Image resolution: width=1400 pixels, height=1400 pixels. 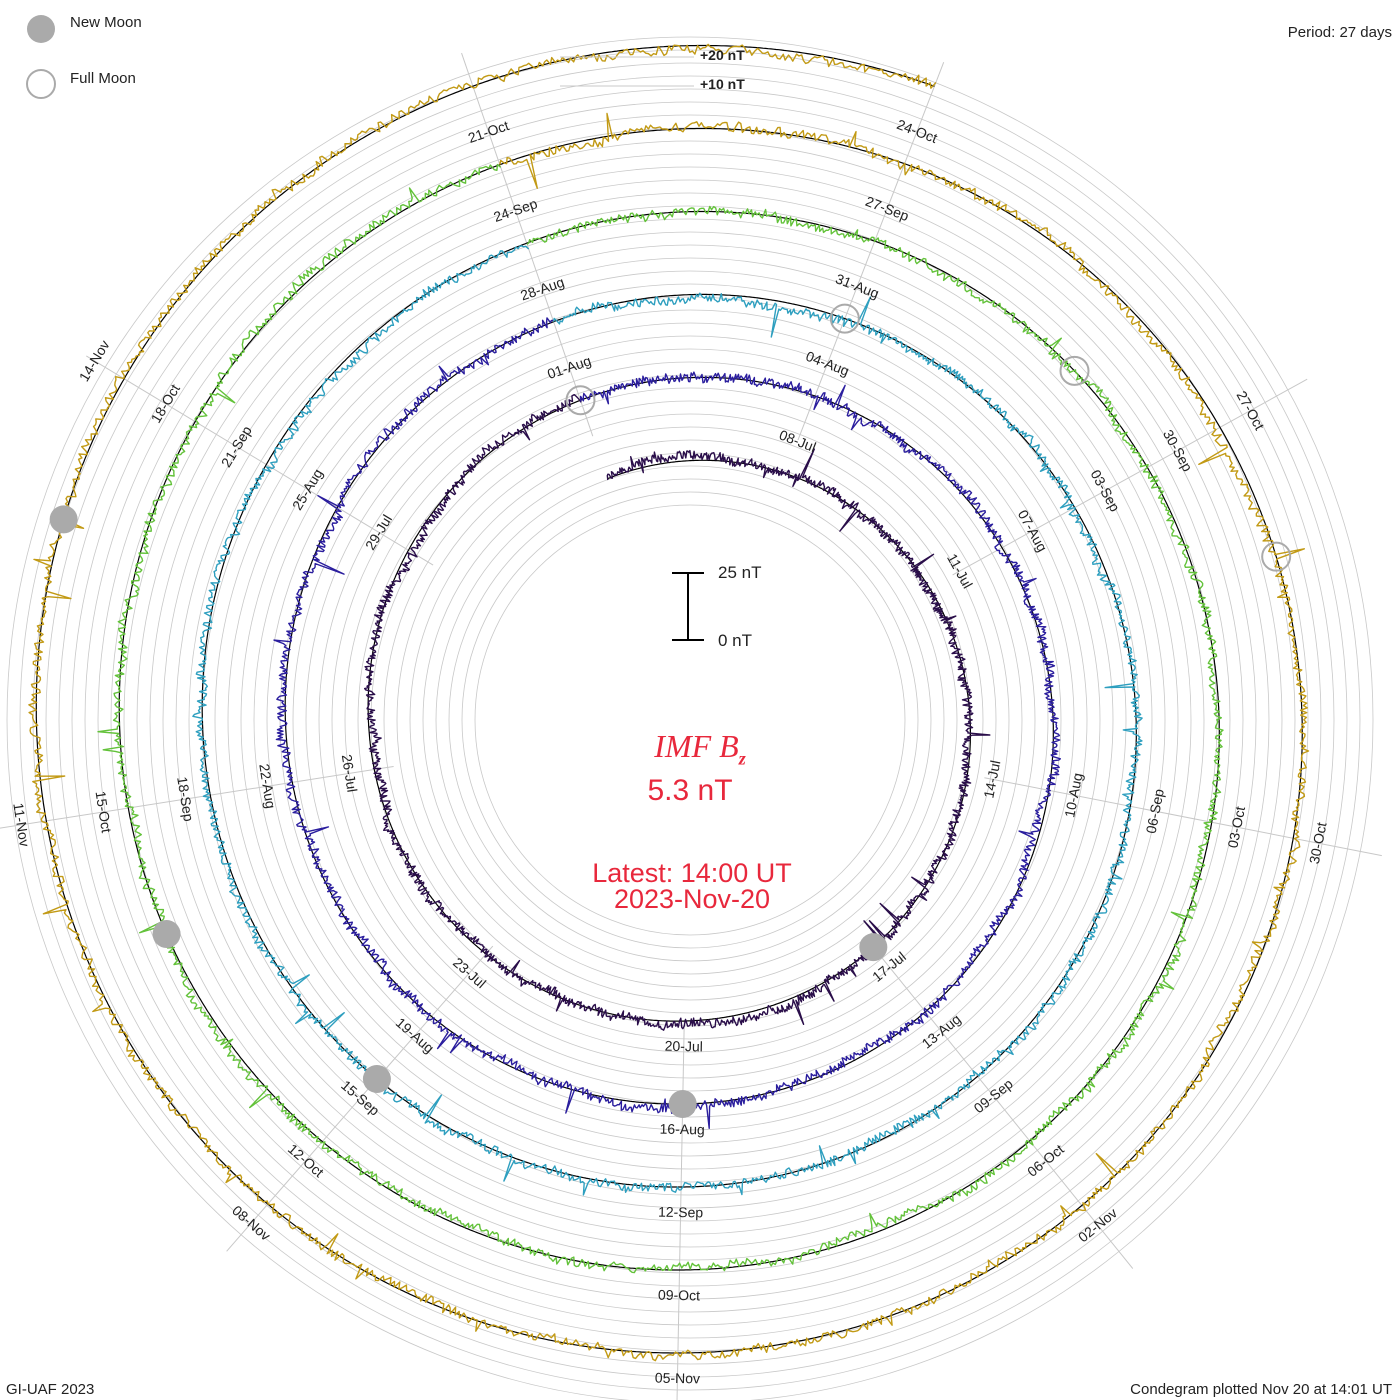 I want to click on outer-scale-label-20: +20 nT, so click(x=722, y=55).